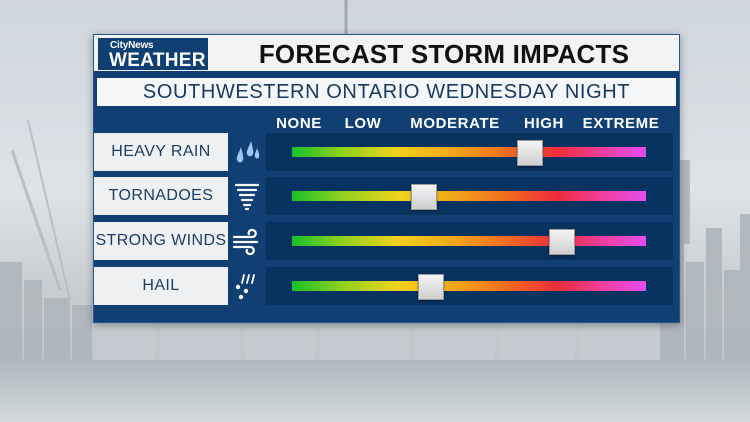 Image resolution: width=750 pixels, height=422 pixels. What do you see at coordinates (161, 241) in the screenshot?
I see `impact-label: STRONG WINDS` at bounding box center [161, 241].